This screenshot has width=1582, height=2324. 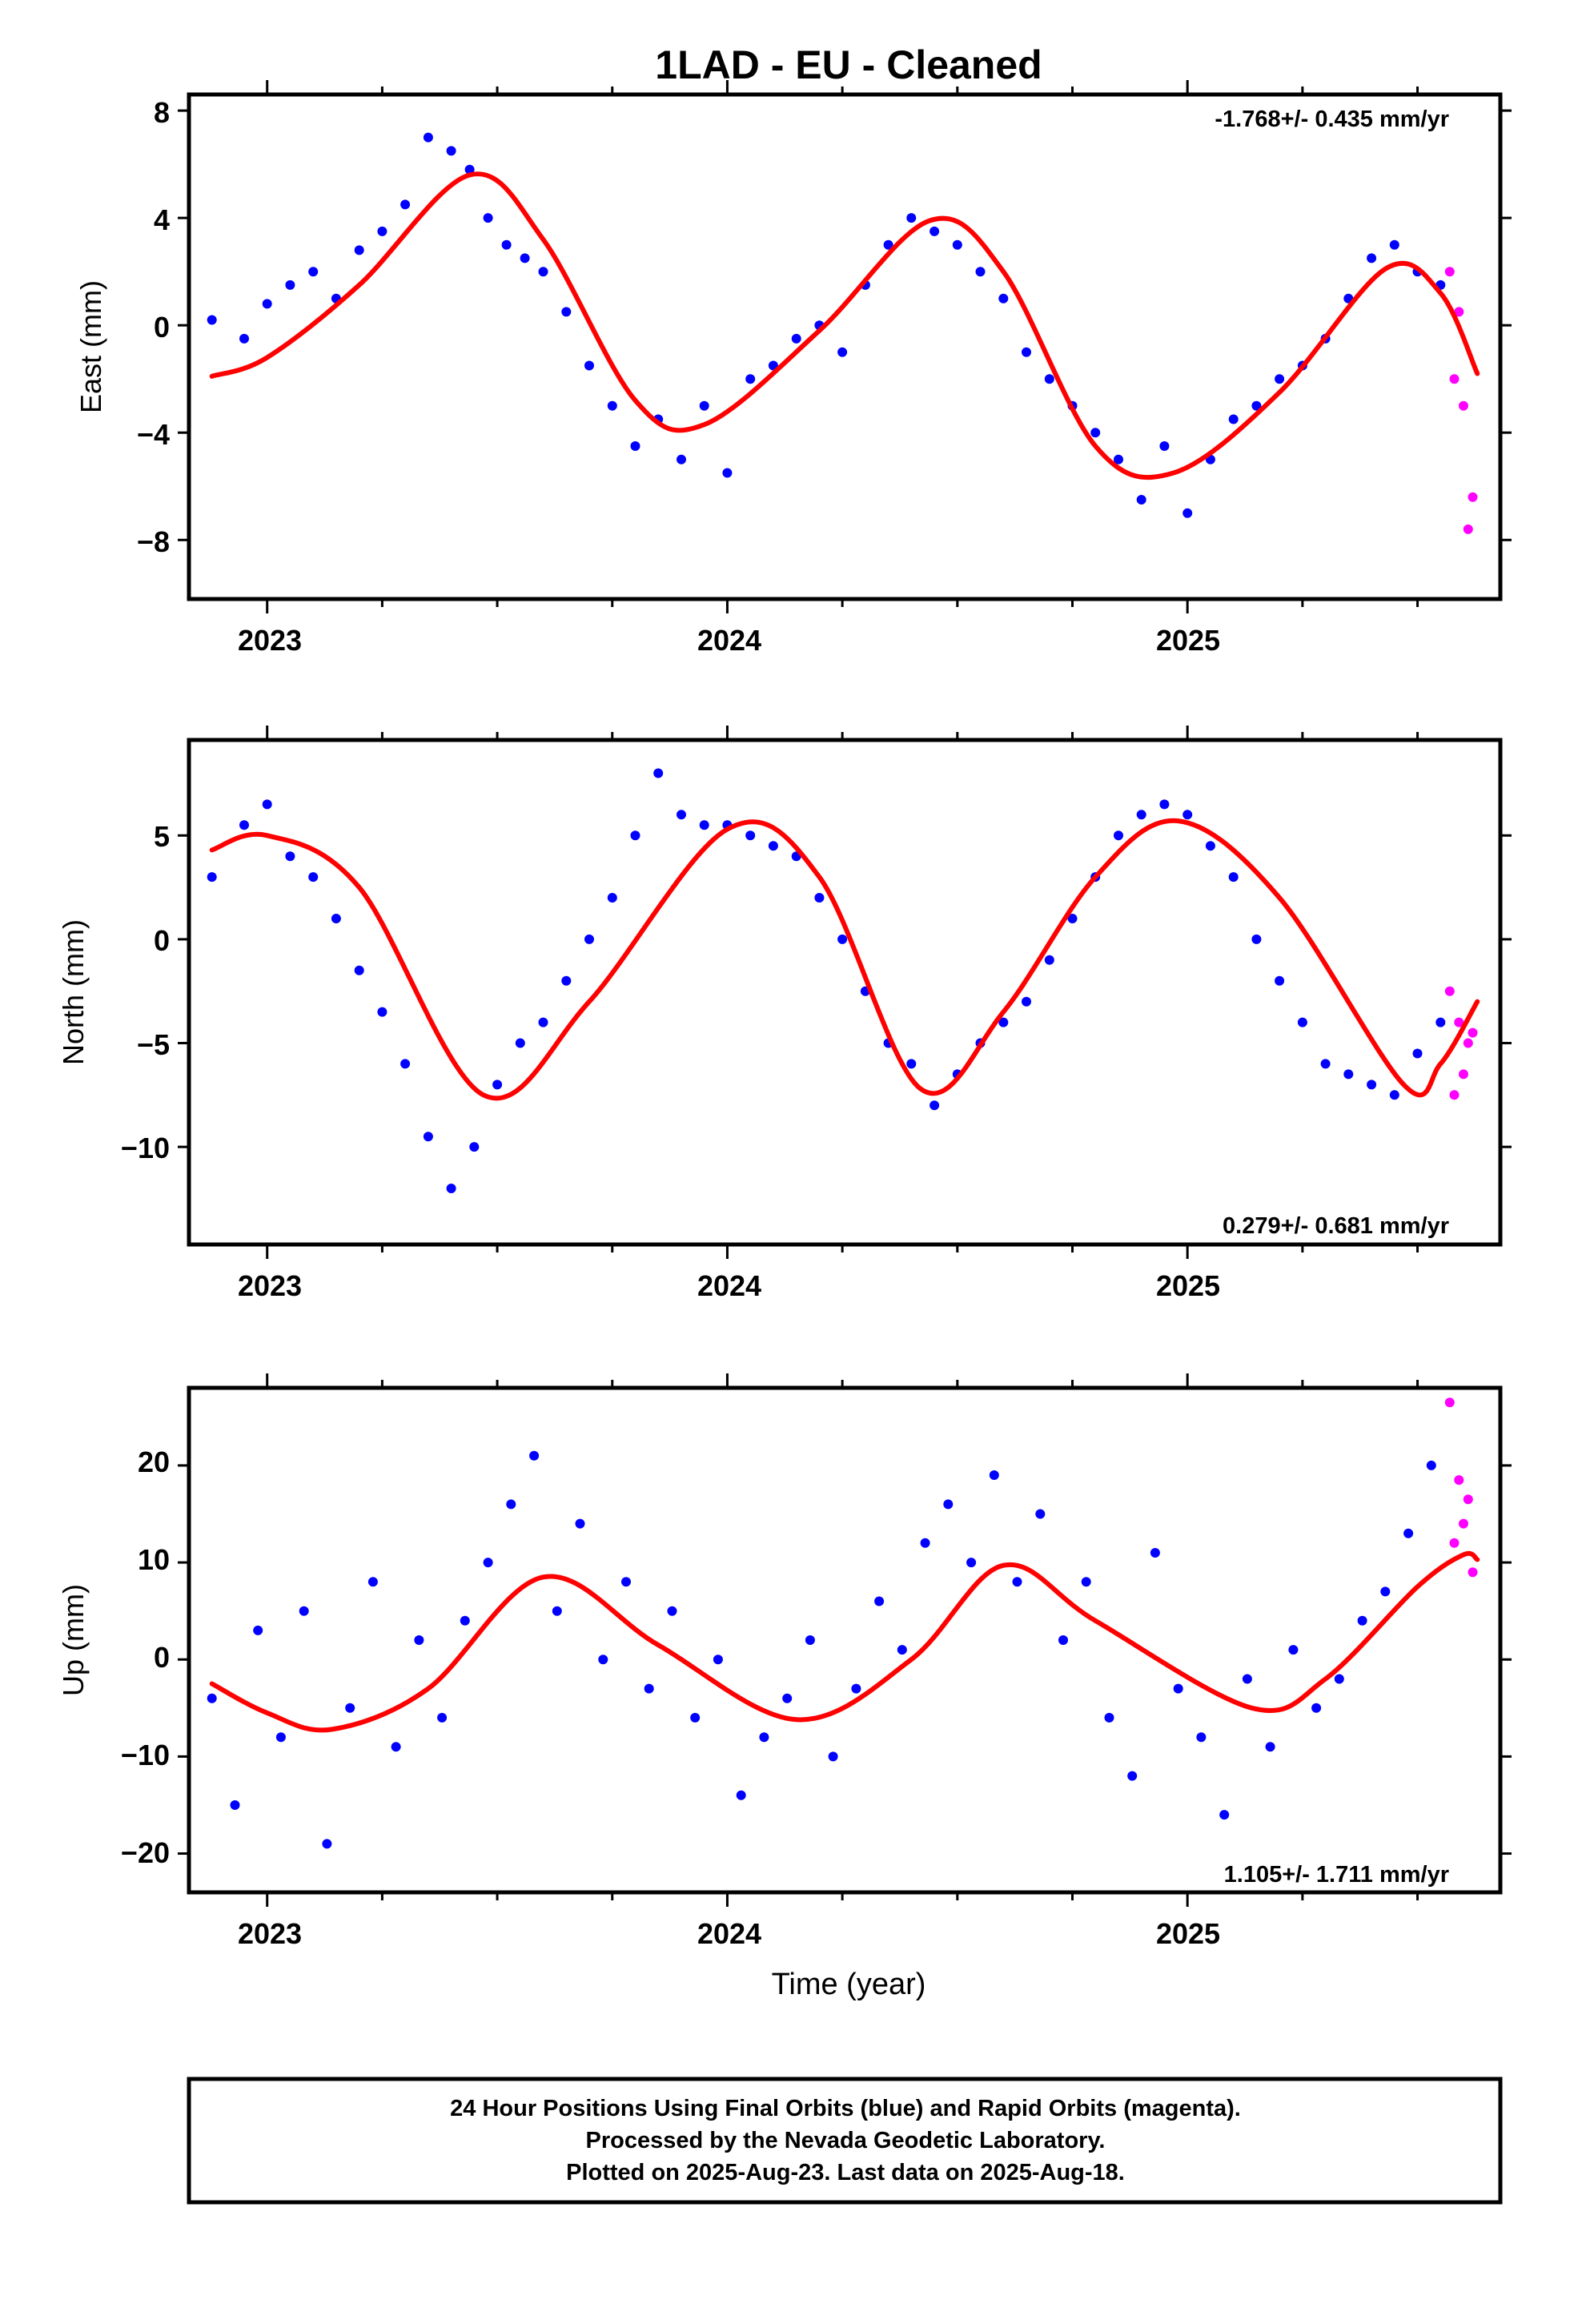 I want to click on up-fit-curve, so click(x=845, y=1642).